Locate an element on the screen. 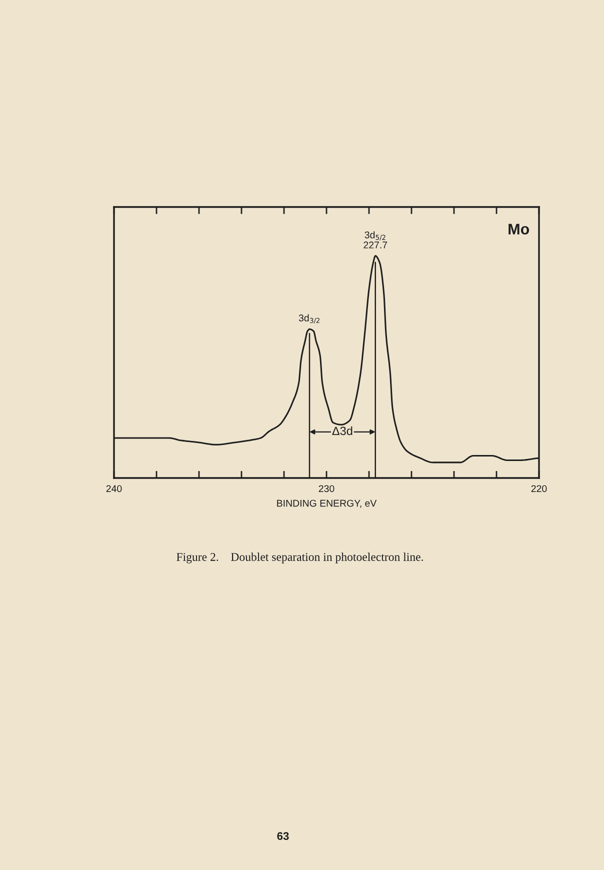 The height and width of the screenshot is (870, 604). annotation: Δ3d is located at coordinates (342, 431).